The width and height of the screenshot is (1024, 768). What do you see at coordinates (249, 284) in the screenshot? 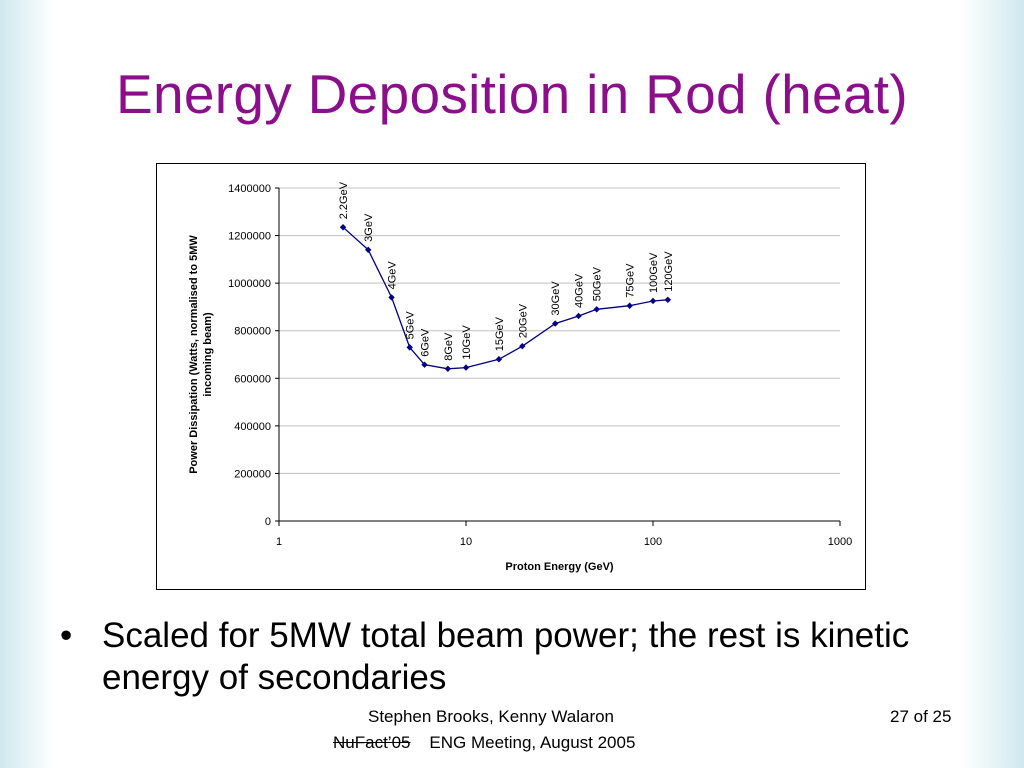
I see `y-tick-label: 1000000` at bounding box center [249, 284].